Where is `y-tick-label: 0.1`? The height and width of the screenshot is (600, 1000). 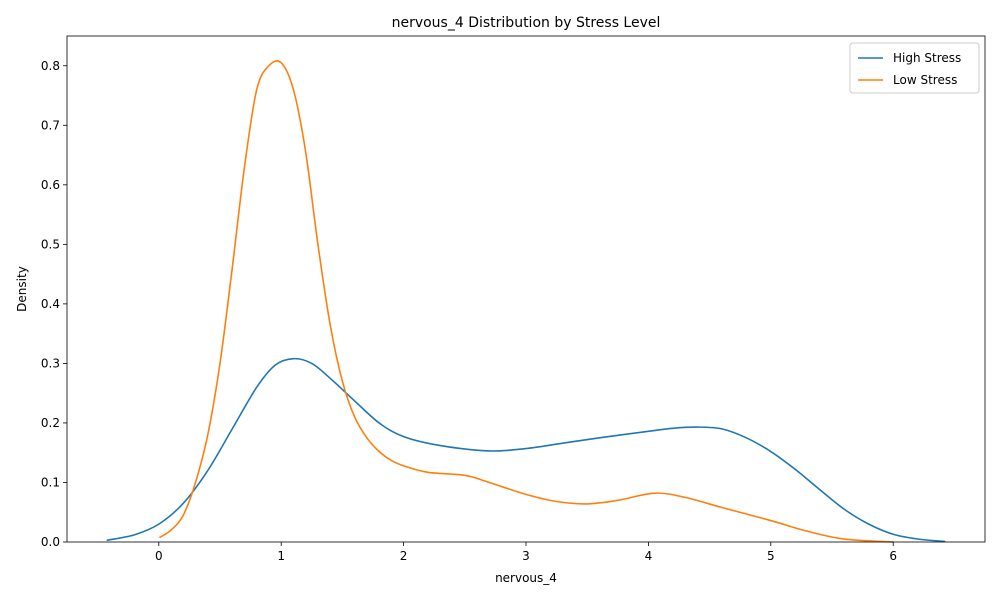 y-tick-label: 0.1 is located at coordinates (50, 482).